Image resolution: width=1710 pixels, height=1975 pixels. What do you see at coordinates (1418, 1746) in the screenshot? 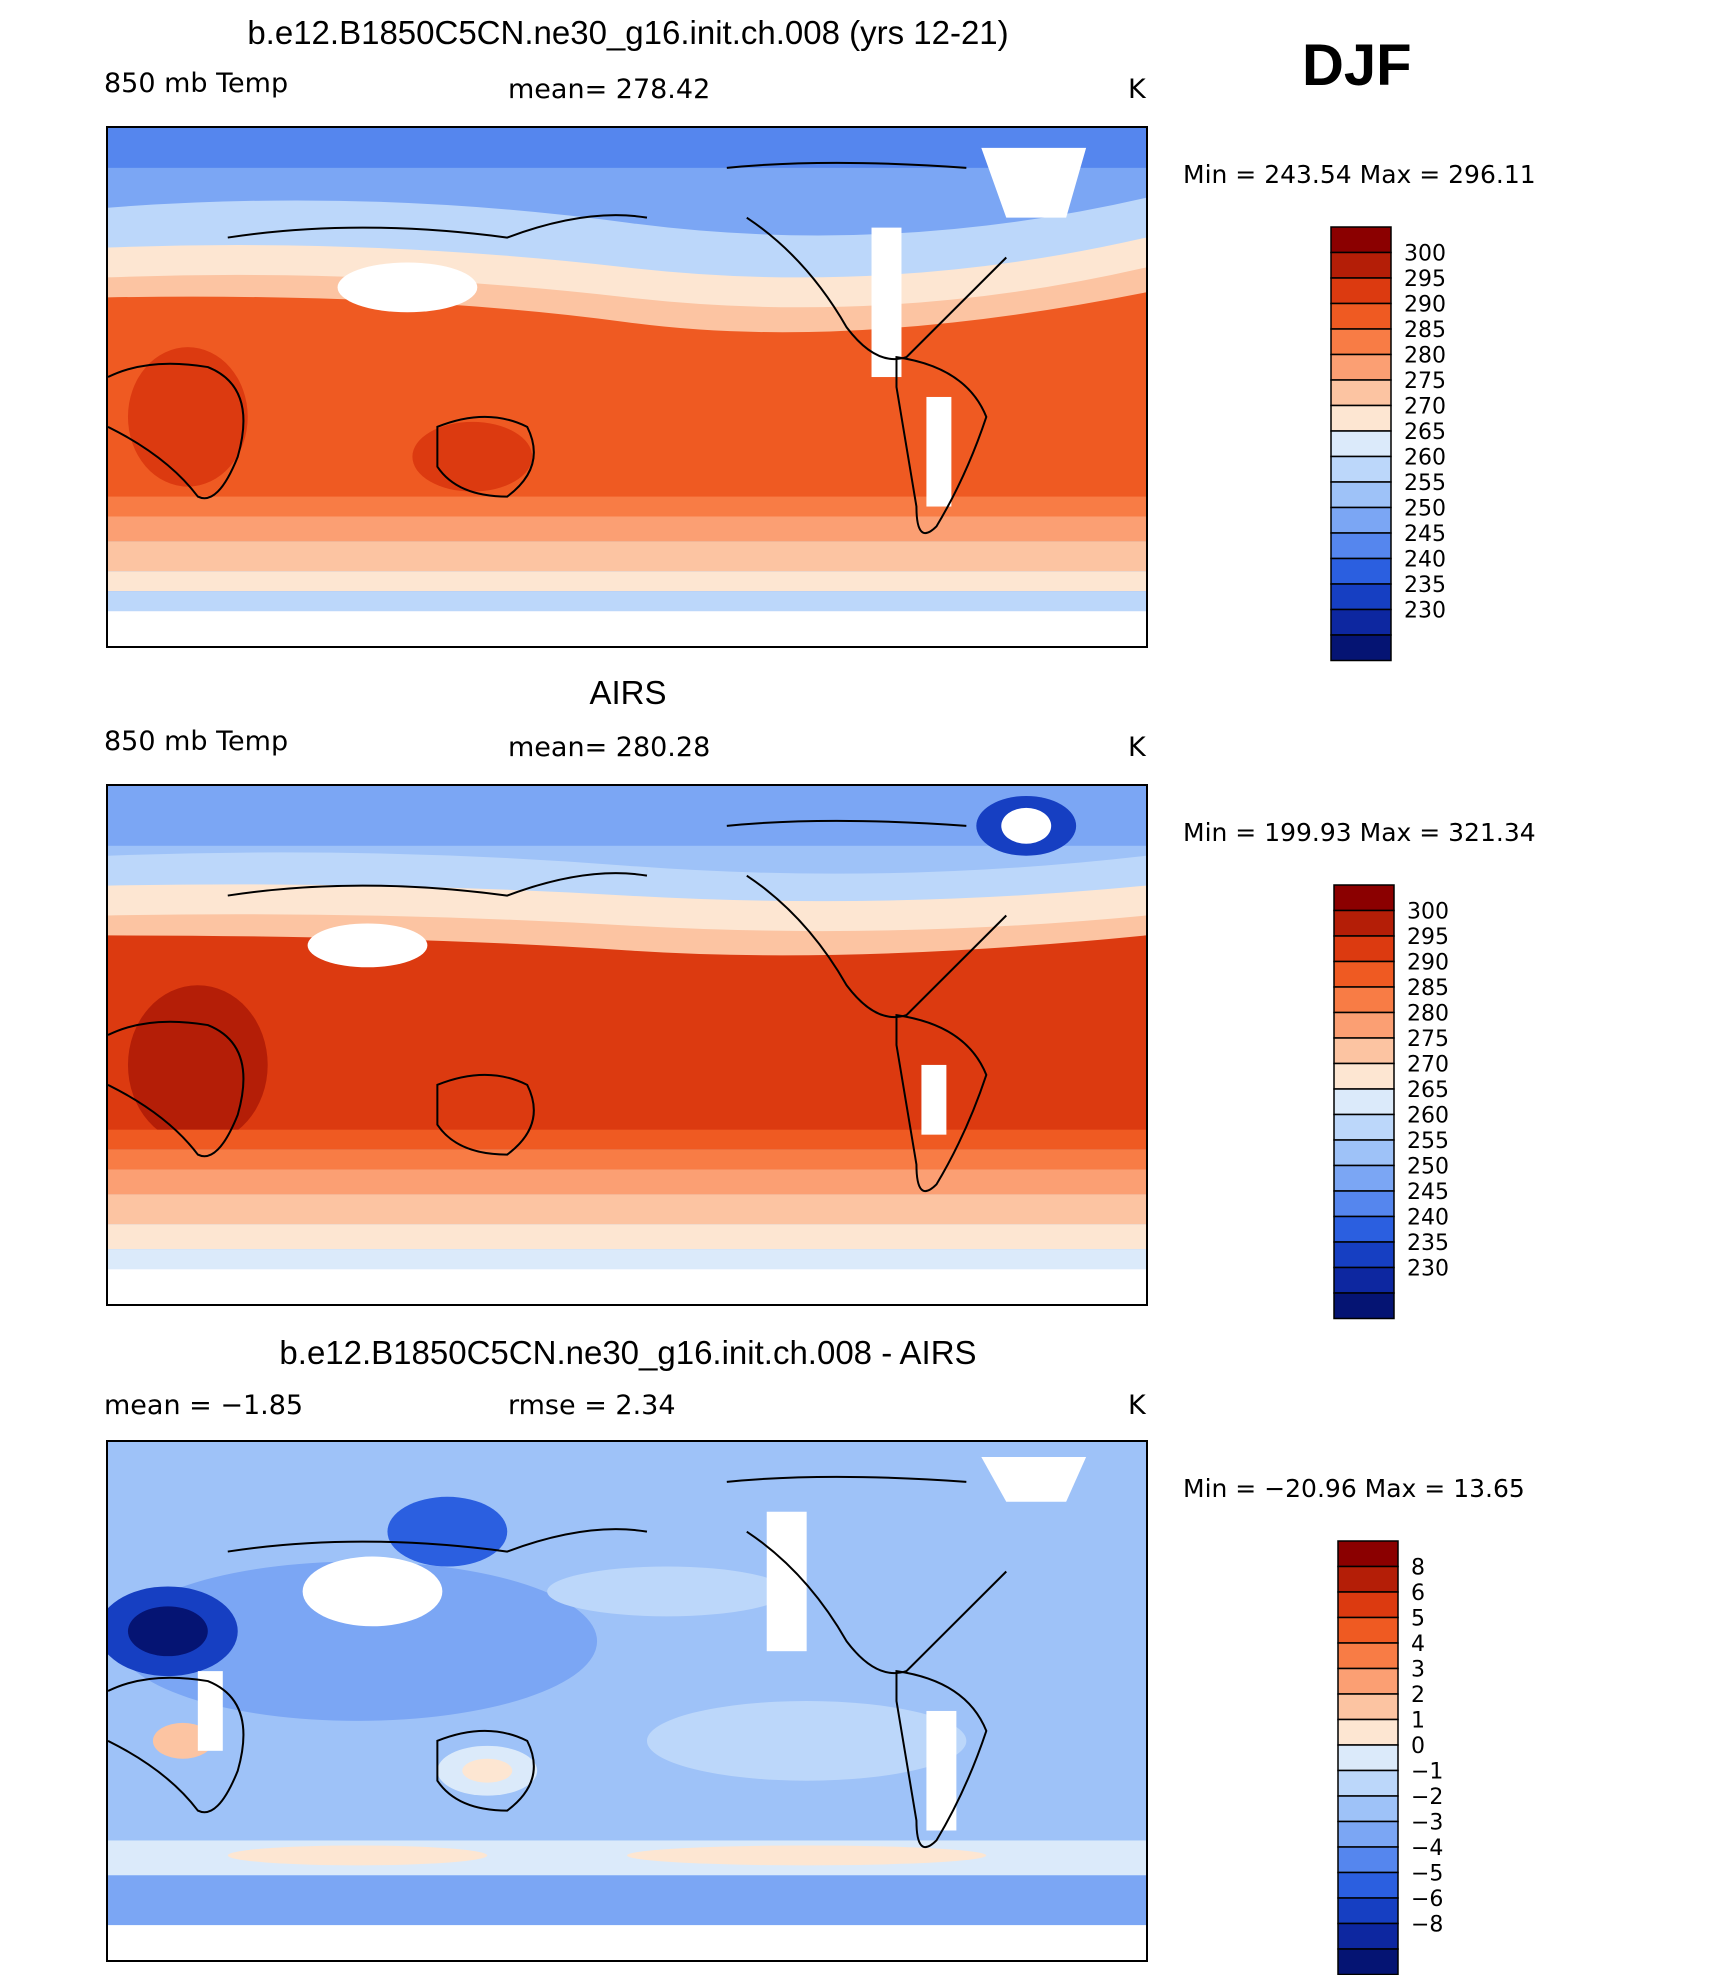
I see `colorbar-tick-label: 0` at bounding box center [1418, 1746].